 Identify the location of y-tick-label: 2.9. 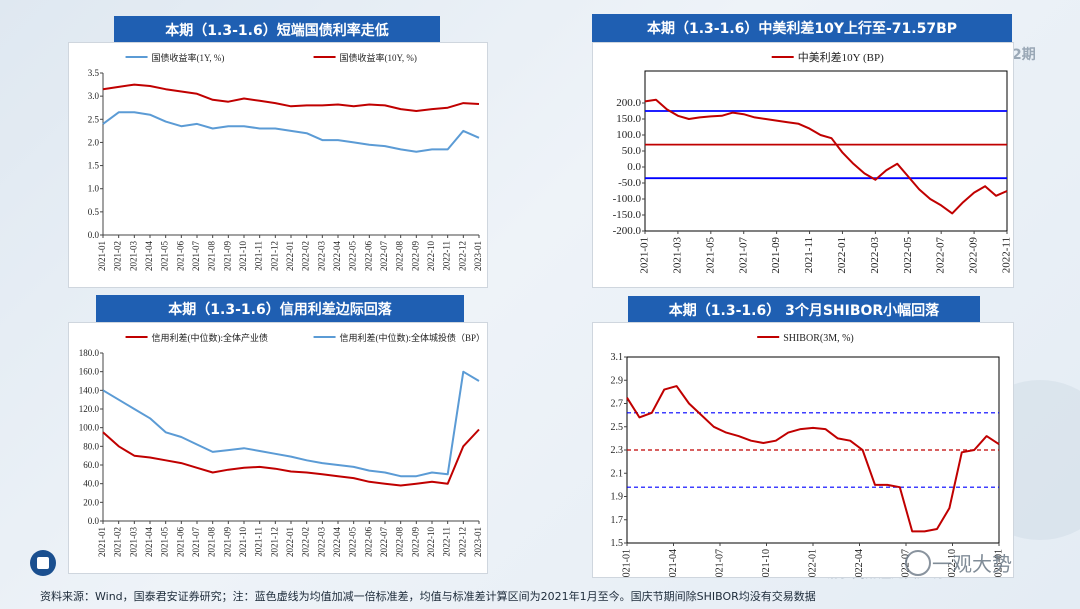
(617, 380).